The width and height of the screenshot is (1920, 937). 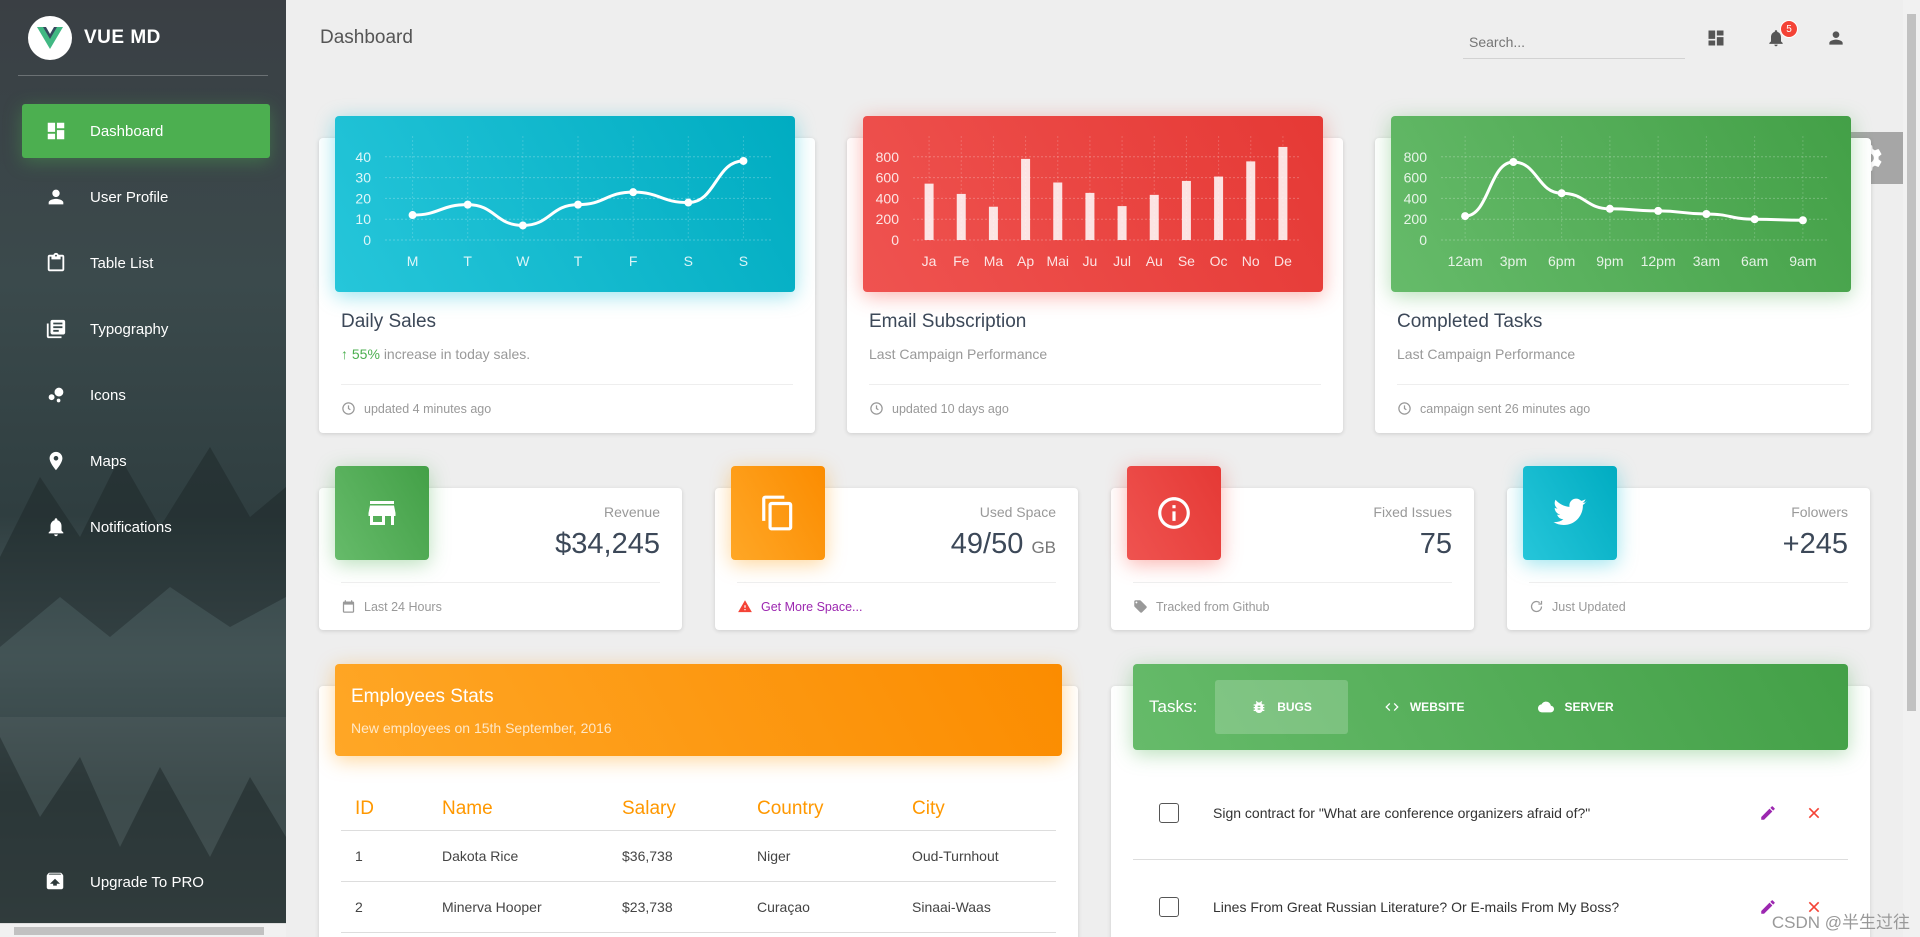 What do you see at coordinates (1412, 512) in the screenshot?
I see `stat-category: Fixed Issues` at bounding box center [1412, 512].